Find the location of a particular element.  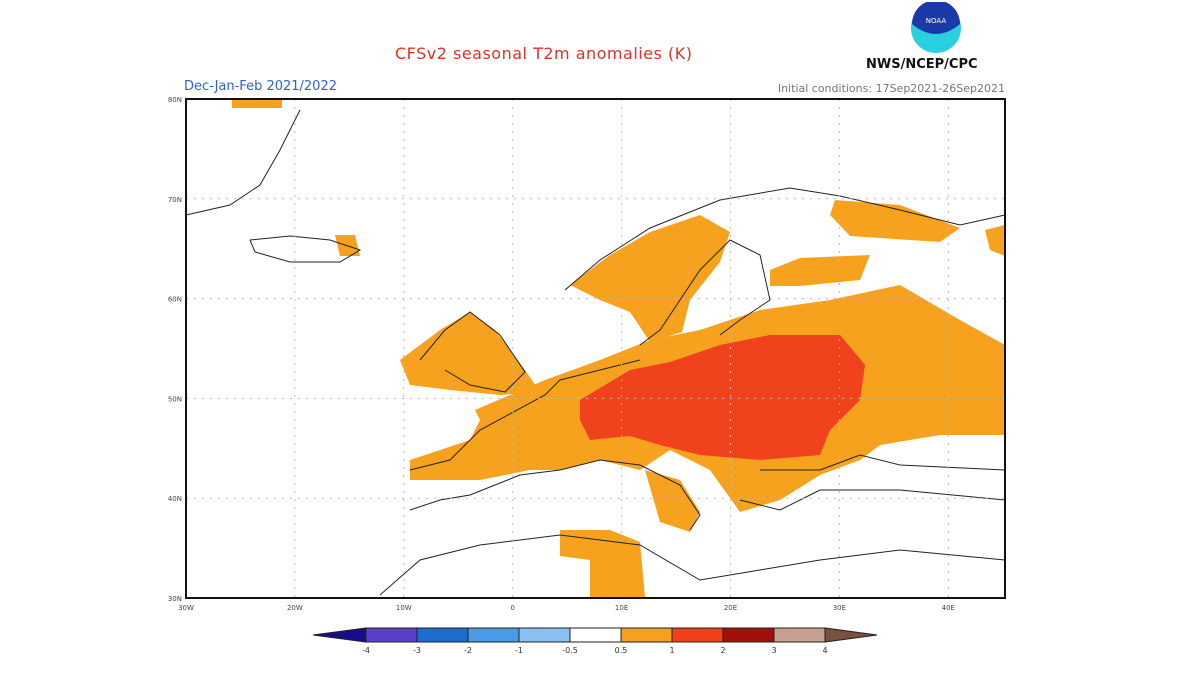

initial-conditions: Initial conditions: 17Sep2021-26Sep2021 is located at coordinates (891, 88).